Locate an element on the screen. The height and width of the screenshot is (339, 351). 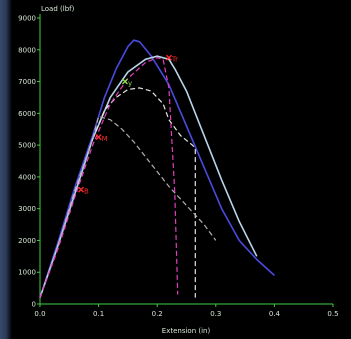
y-axis-title: Load (lbf) is located at coordinates (58, 9).